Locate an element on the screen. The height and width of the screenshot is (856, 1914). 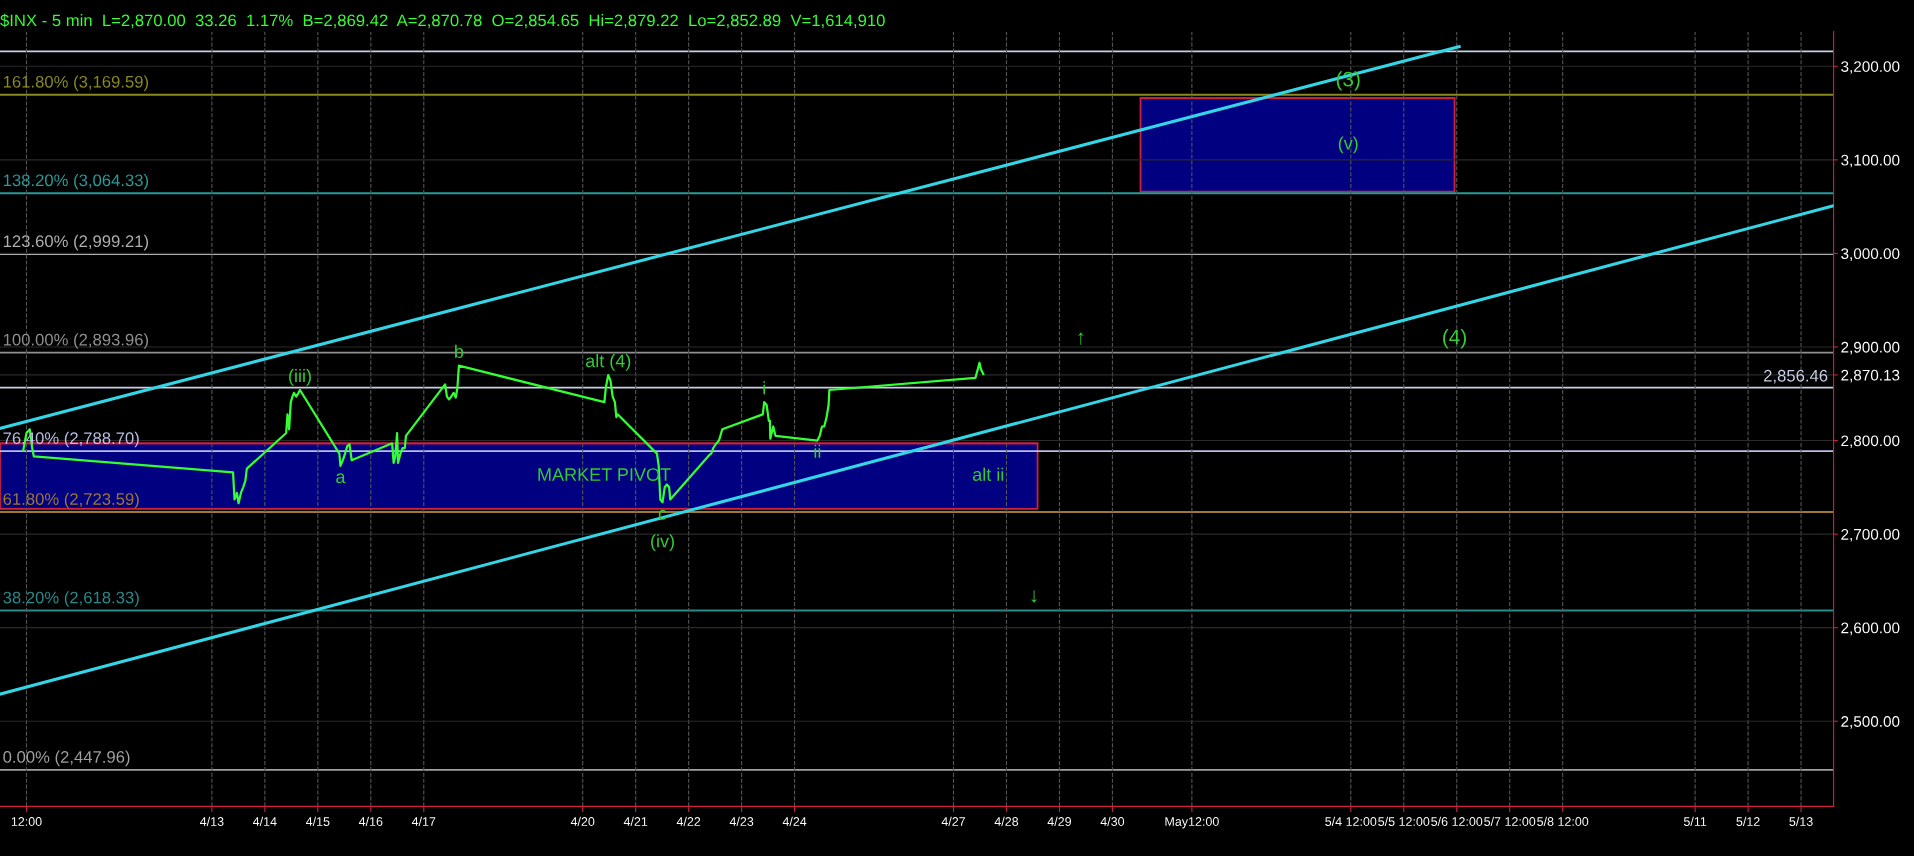
annotation: (4) is located at coordinates (1454, 339).